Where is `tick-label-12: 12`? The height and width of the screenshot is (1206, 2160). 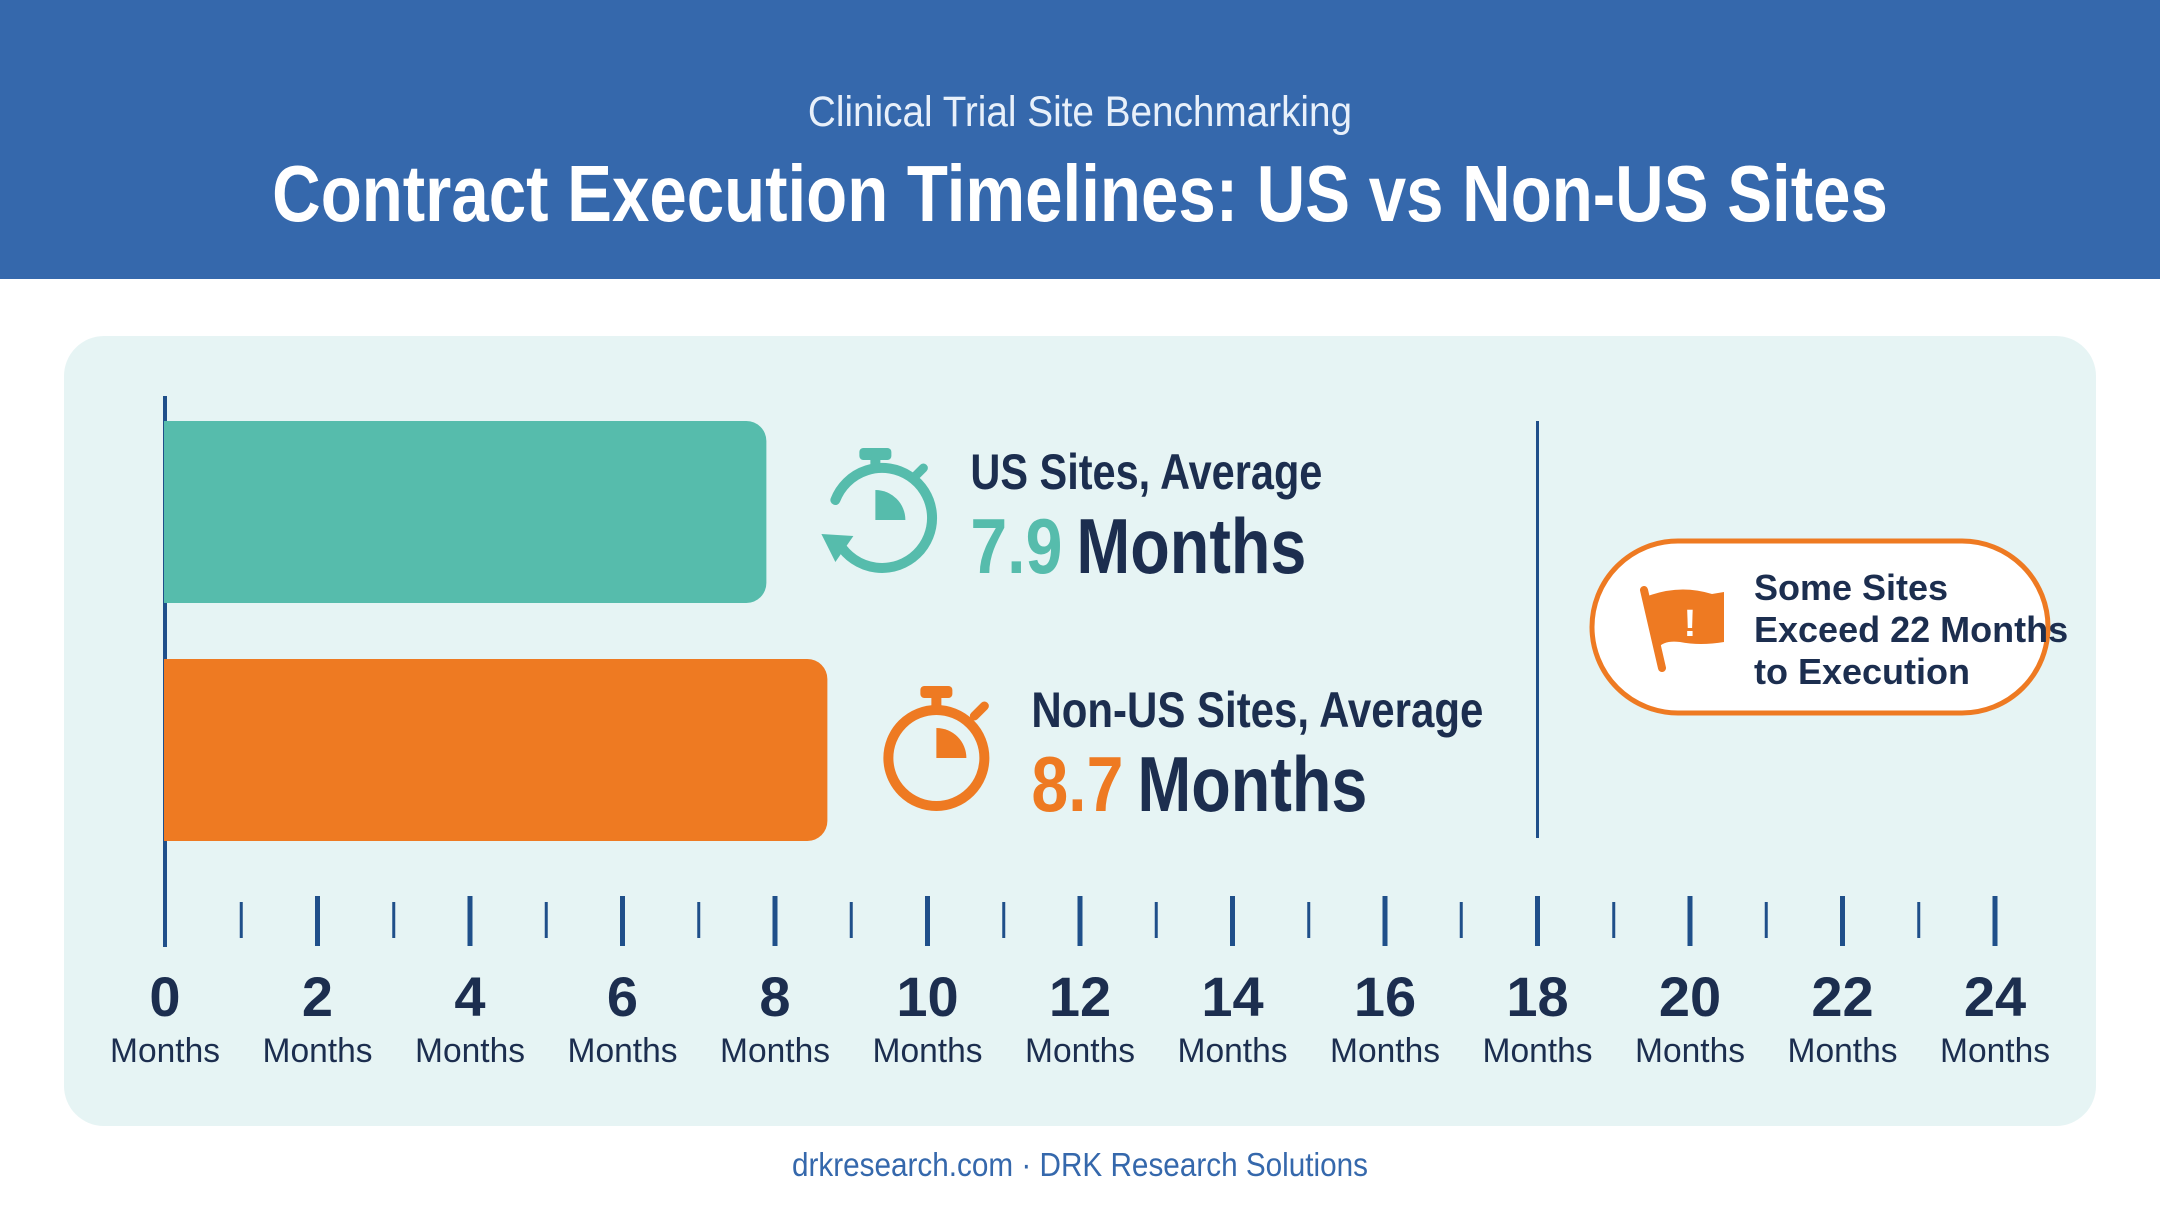
tick-label-12: 12 is located at coordinates (1080, 996).